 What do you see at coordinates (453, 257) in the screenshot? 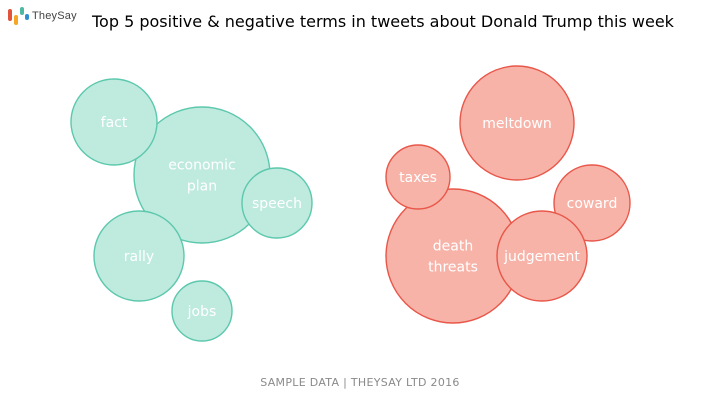
I see `bubble-label-death-threats: death threats` at bounding box center [453, 257].